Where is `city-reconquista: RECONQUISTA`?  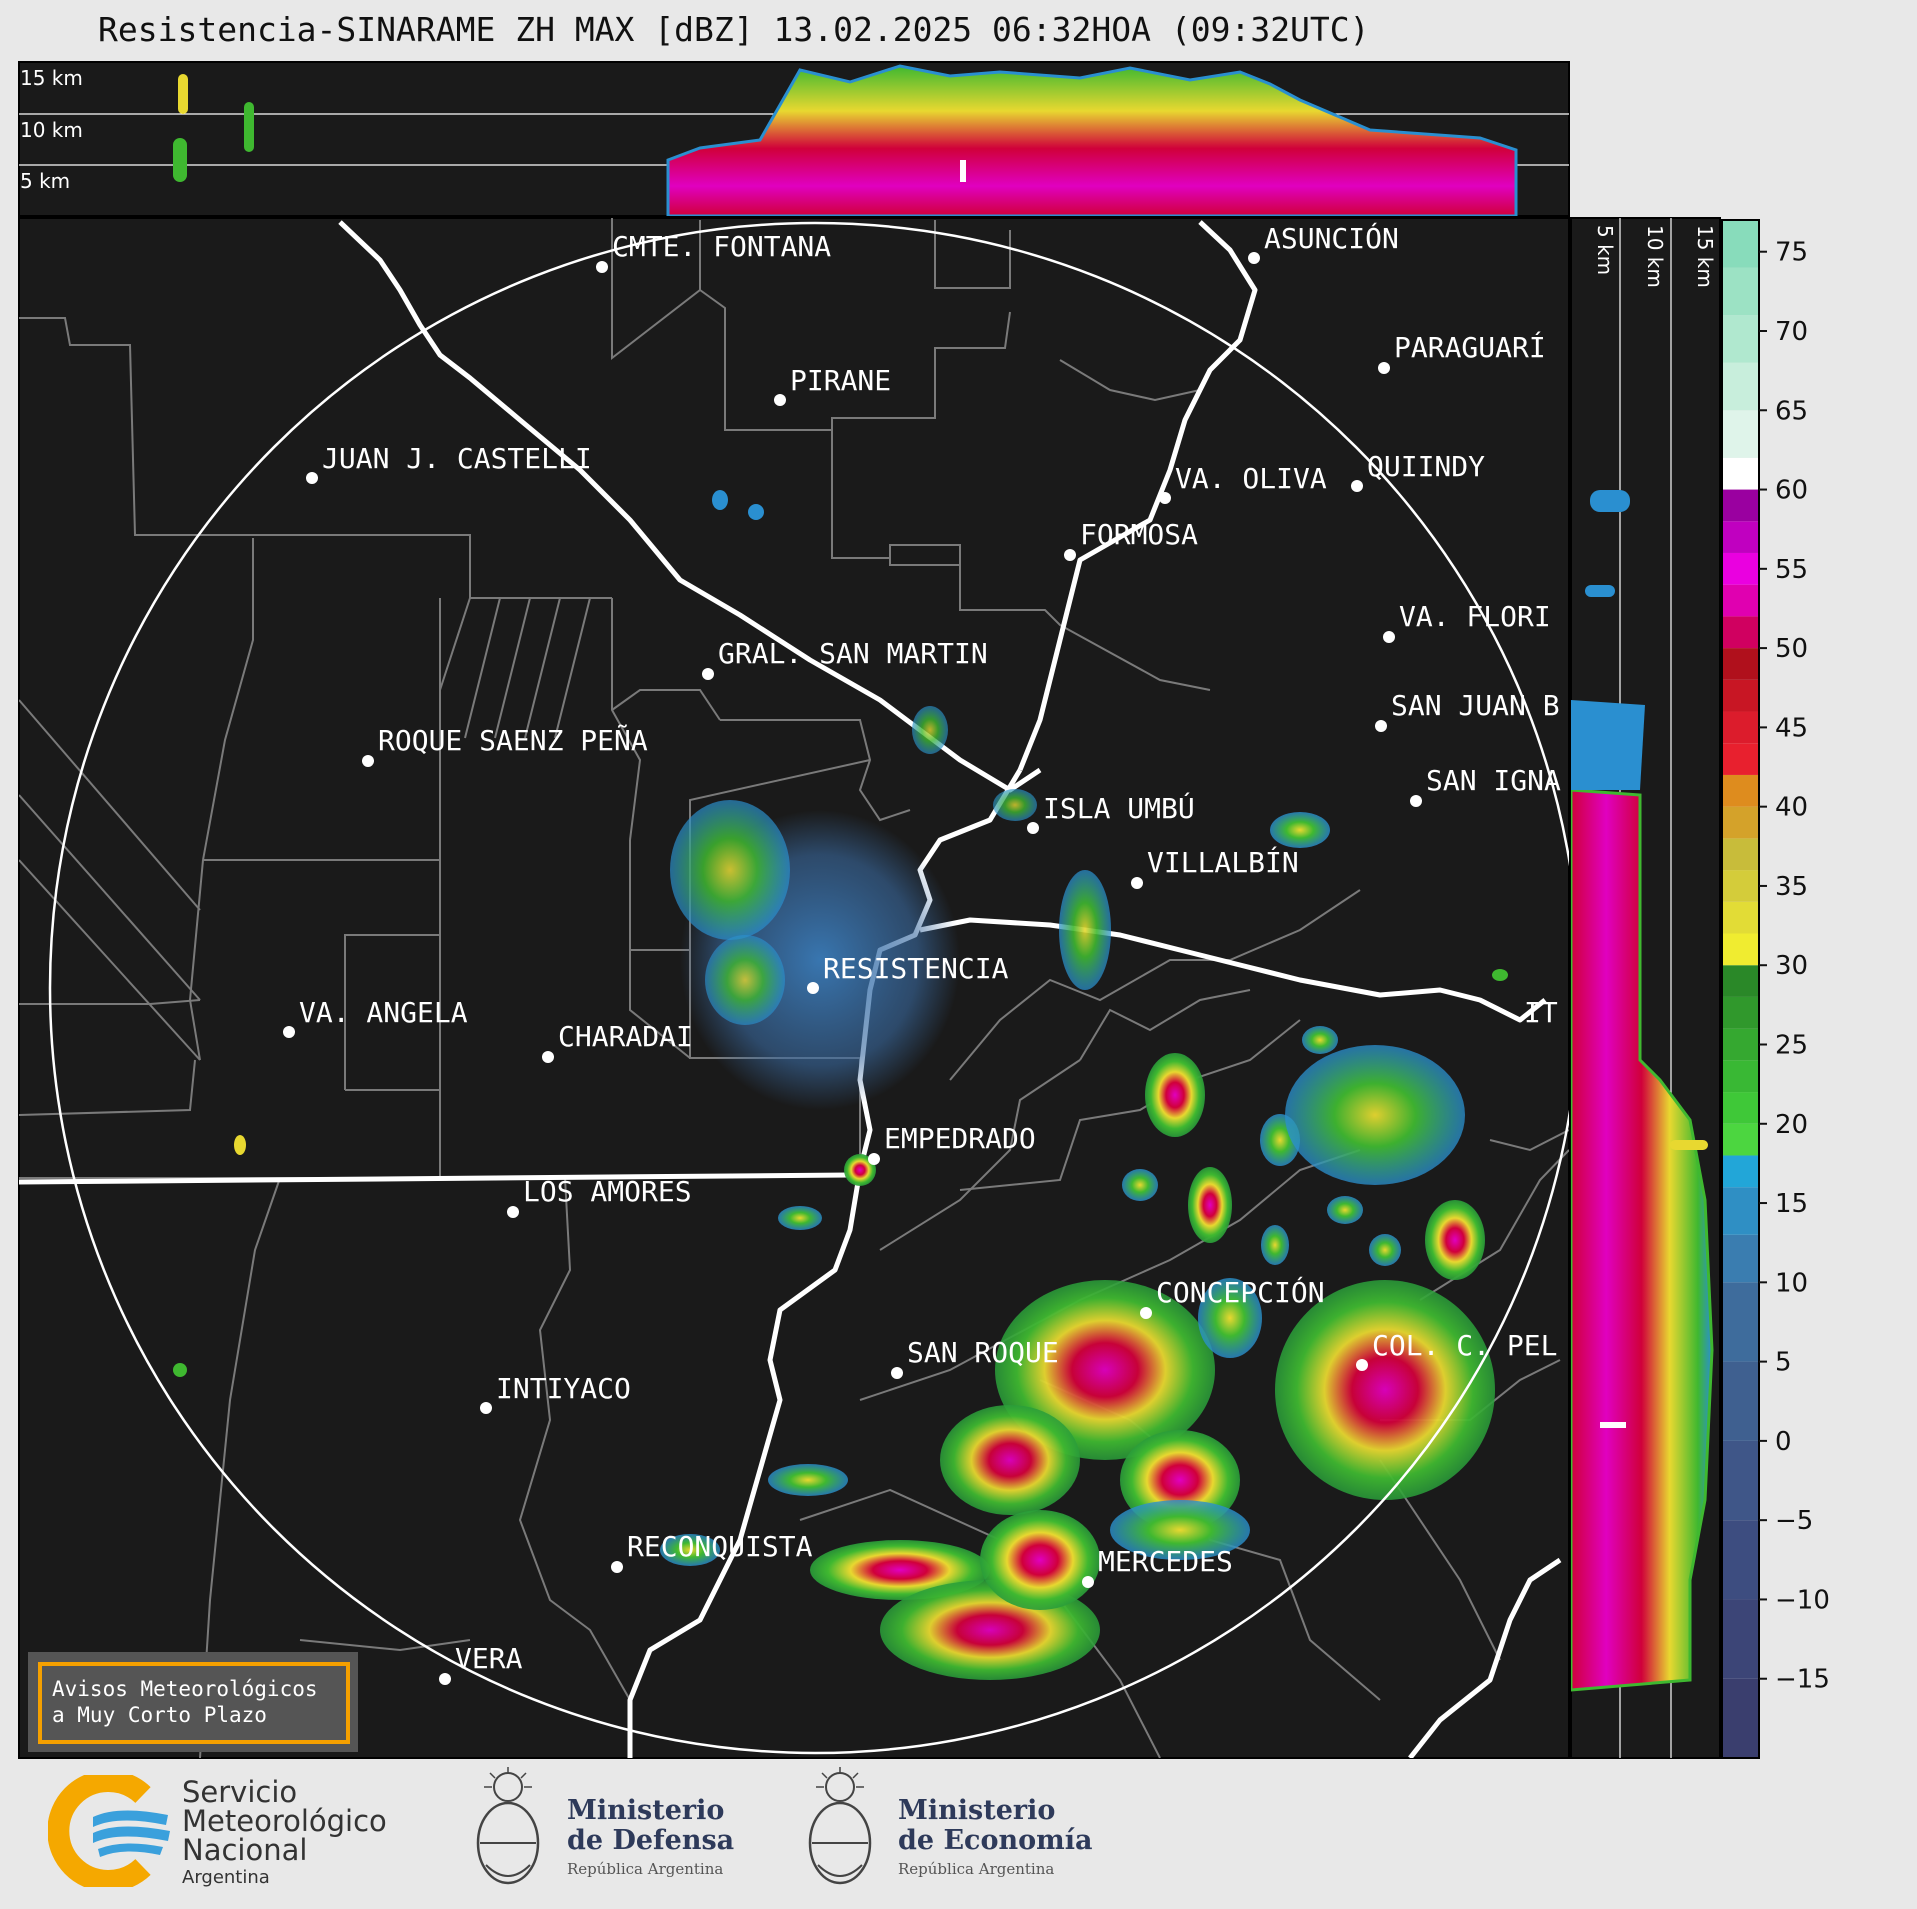 city-reconquista: RECONQUISTA is located at coordinates (712, 1551).